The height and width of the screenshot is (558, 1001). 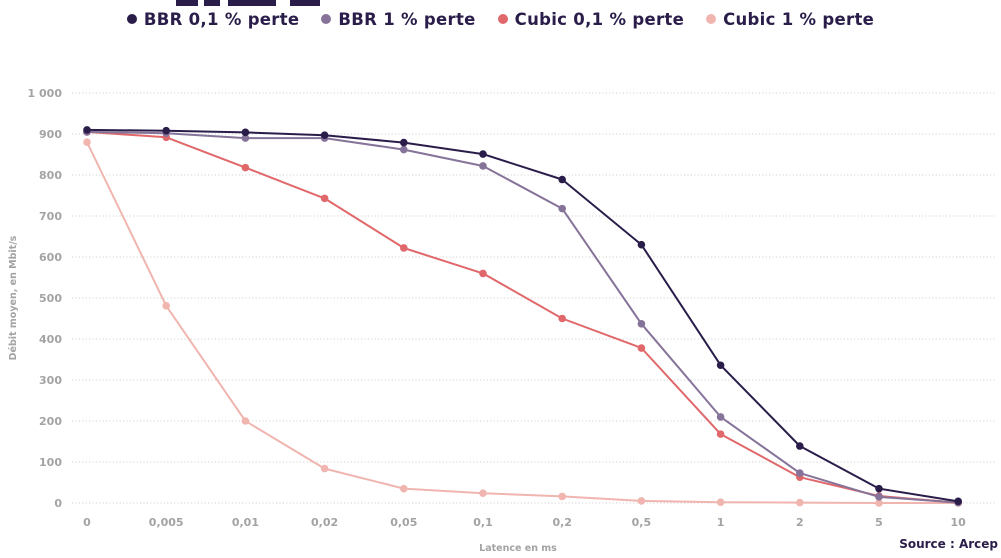 What do you see at coordinates (58, 503) in the screenshot?
I see `y-tick-label: 0` at bounding box center [58, 503].